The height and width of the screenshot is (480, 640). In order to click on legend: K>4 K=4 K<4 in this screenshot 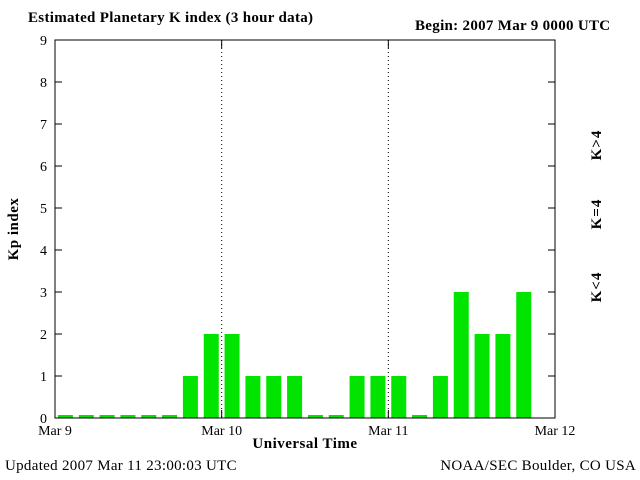, I will do `click(597, 216)`.